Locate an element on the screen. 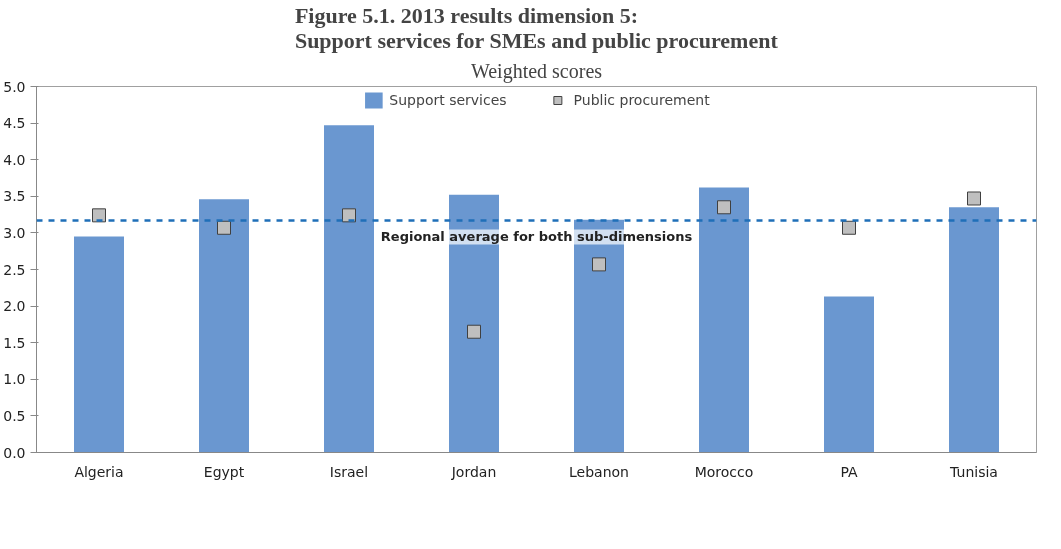 The width and height of the screenshot is (1061, 549). x-tick-label: Algeria is located at coordinates (99, 471).